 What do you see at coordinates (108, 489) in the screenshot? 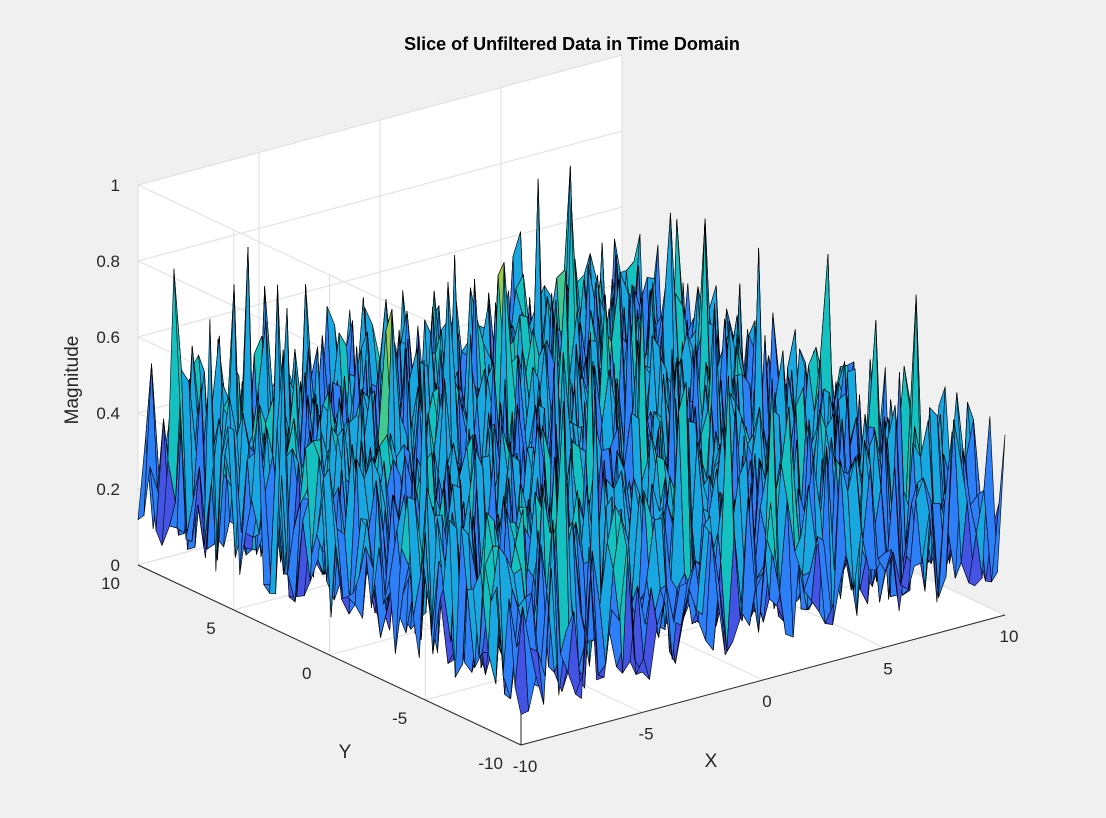
I see `z-tick-label: 0.2` at bounding box center [108, 489].